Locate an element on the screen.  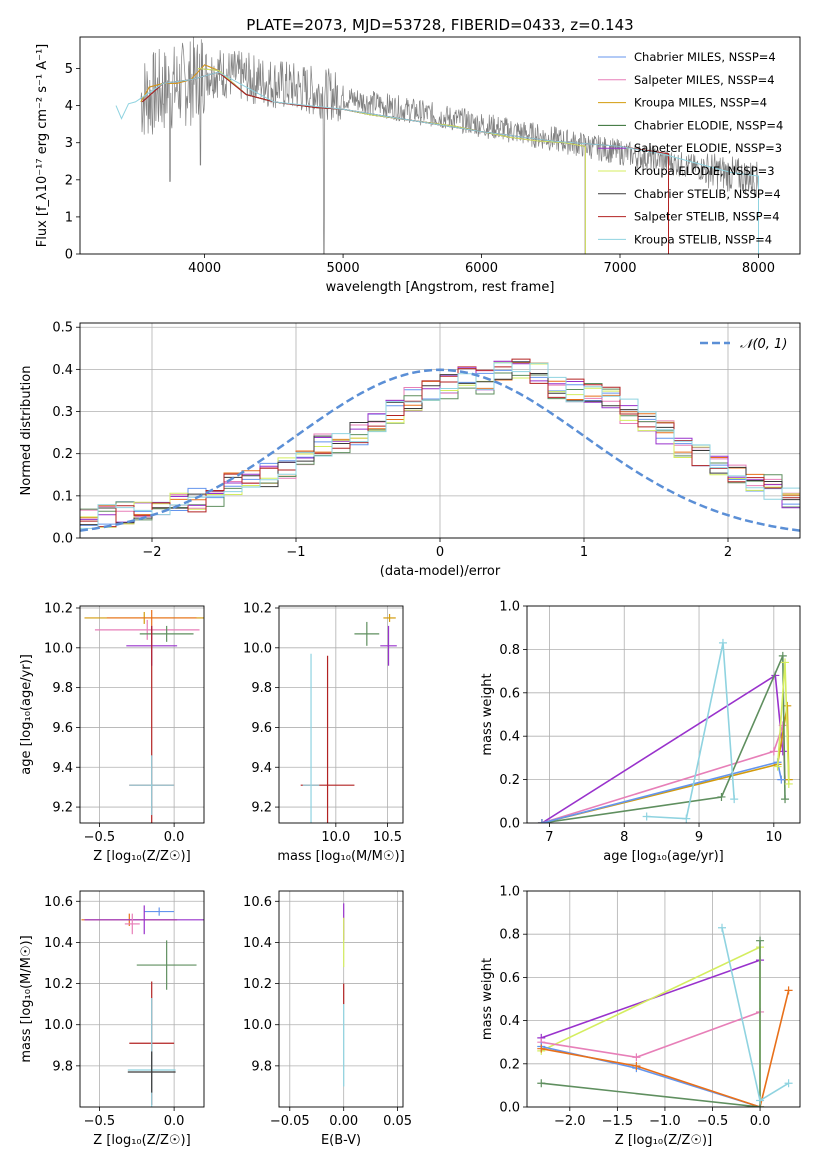
legend-label: Salpeter ELODIE, NSSP=3 is located at coordinates (708, 148).